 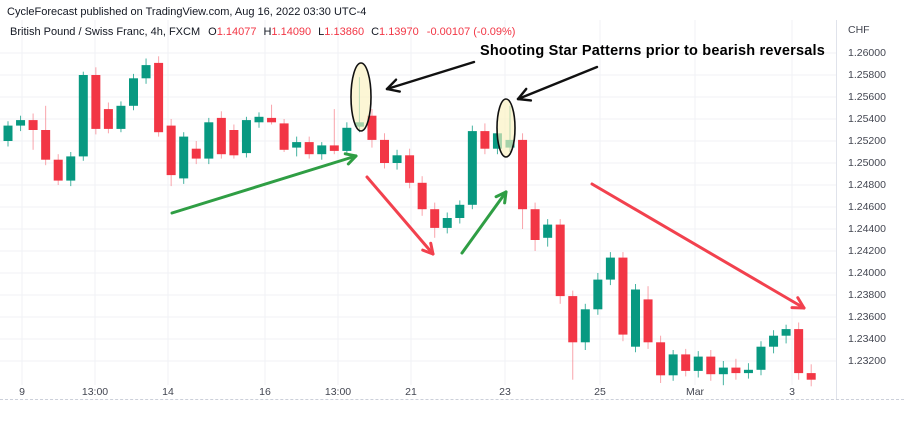 I want to click on time-axis: 9 13:00 14 16 13:00 21 23 25 Mar 3, so click(x=452, y=392).